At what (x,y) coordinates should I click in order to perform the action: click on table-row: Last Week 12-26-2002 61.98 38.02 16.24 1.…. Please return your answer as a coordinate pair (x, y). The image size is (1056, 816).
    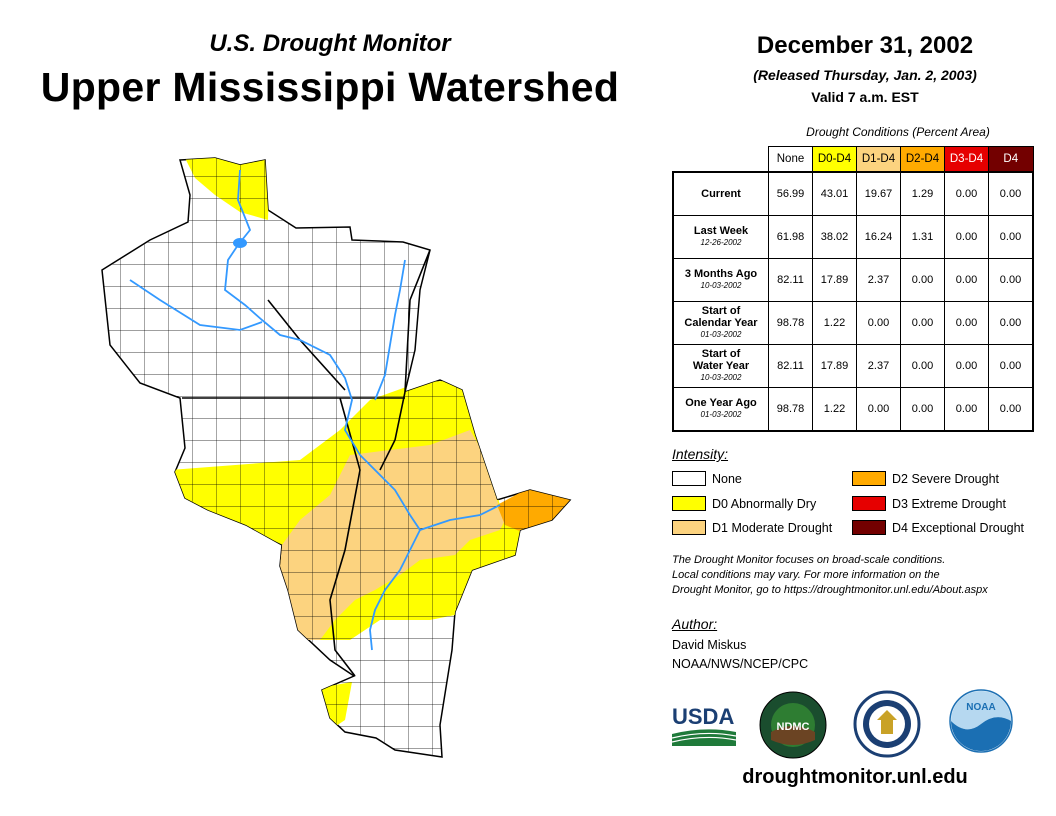
    Looking at the image, I should click on (853, 237).